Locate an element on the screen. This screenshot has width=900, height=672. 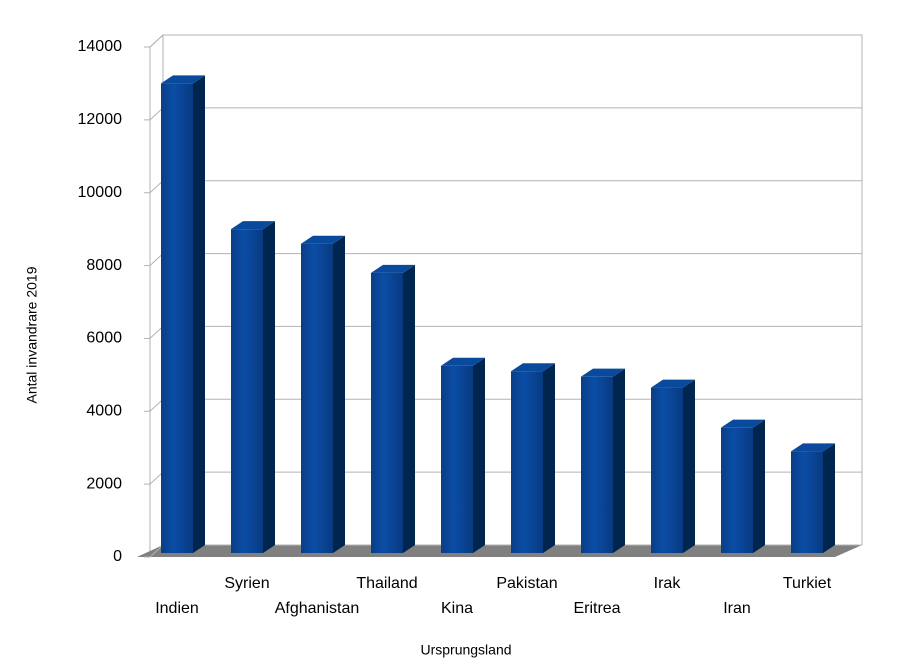
x-tick-label: Afghanistan is located at coordinates (317, 608).